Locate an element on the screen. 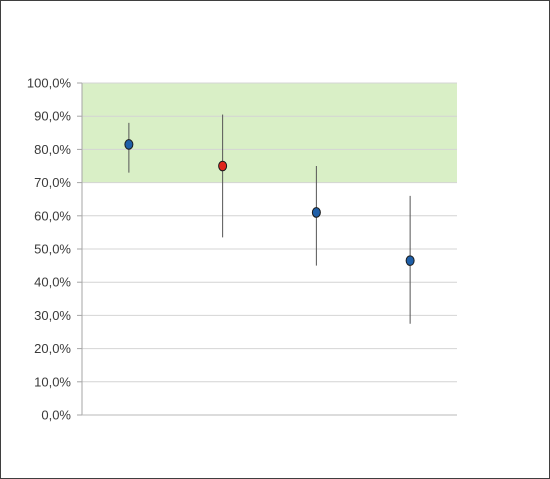  y-tick-label: 30,0% is located at coordinates (52, 315).